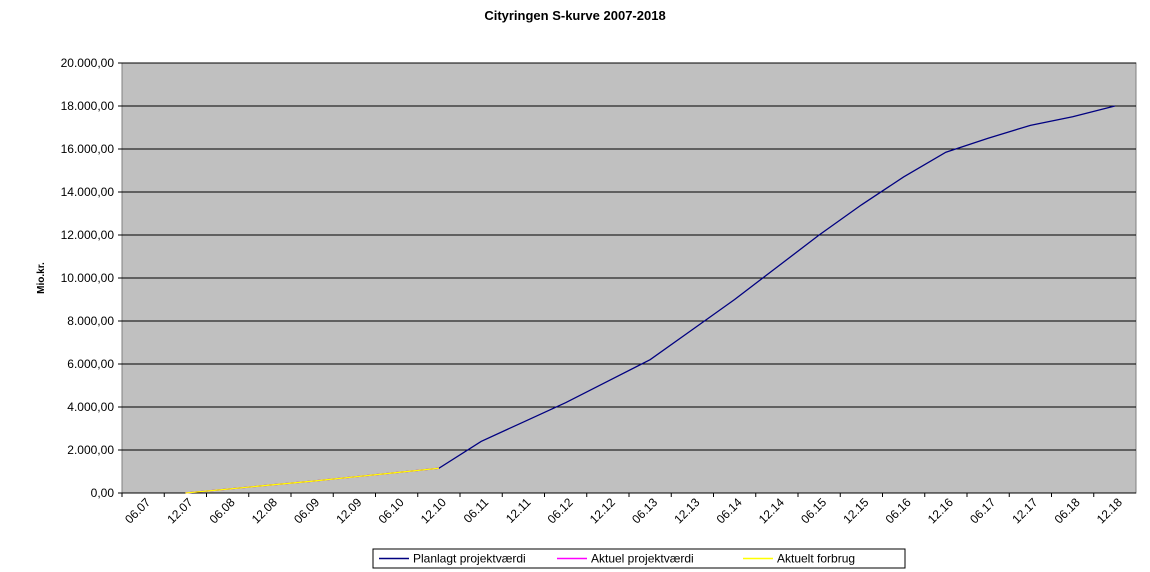  I want to click on x-tick-label: 06.13, so click(644, 510).